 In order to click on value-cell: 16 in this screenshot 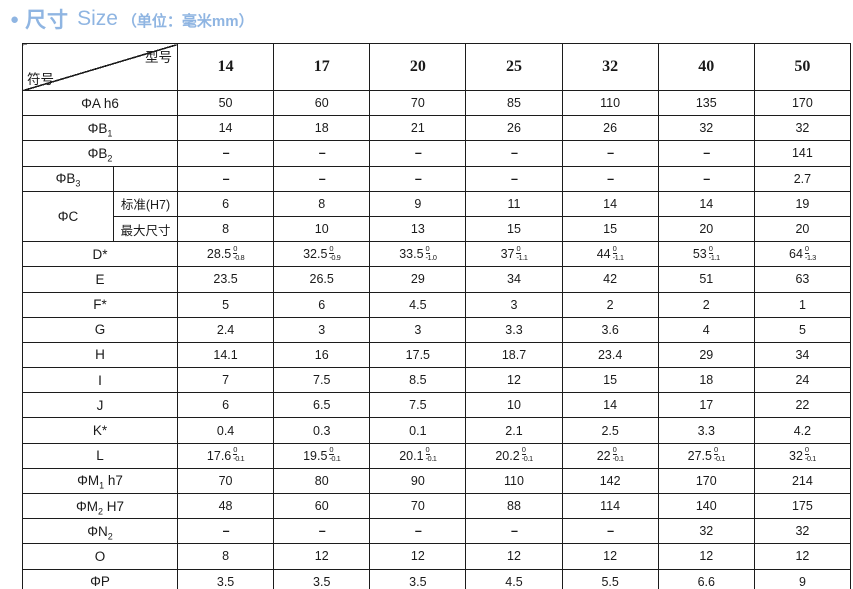, I will do `click(322, 355)`.